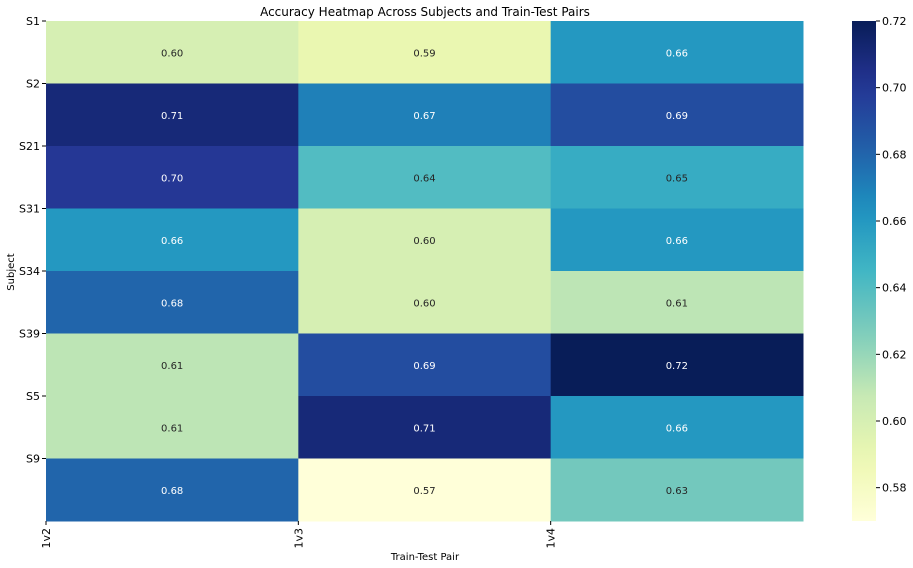 Image resolution: width=913 pixels, height=568 pixels. What do you see at coordinates (298, 538) in the screenshot?
I see `x-tick-label: 1v3` at bounding box center [298, 538].